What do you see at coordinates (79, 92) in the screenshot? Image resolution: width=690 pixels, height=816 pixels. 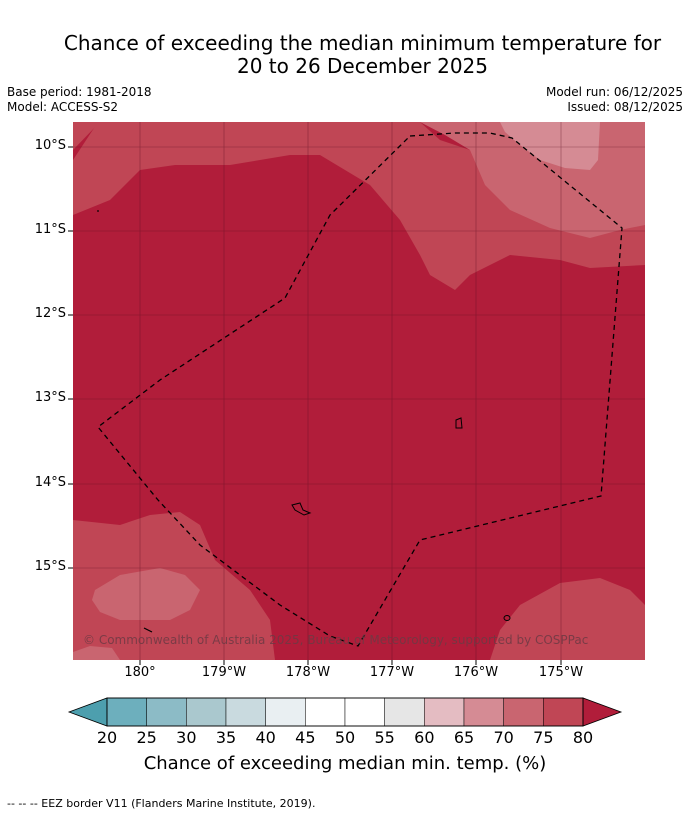 I see `base-period: Base period: 1981-2018` at bounding box center [79, 92].